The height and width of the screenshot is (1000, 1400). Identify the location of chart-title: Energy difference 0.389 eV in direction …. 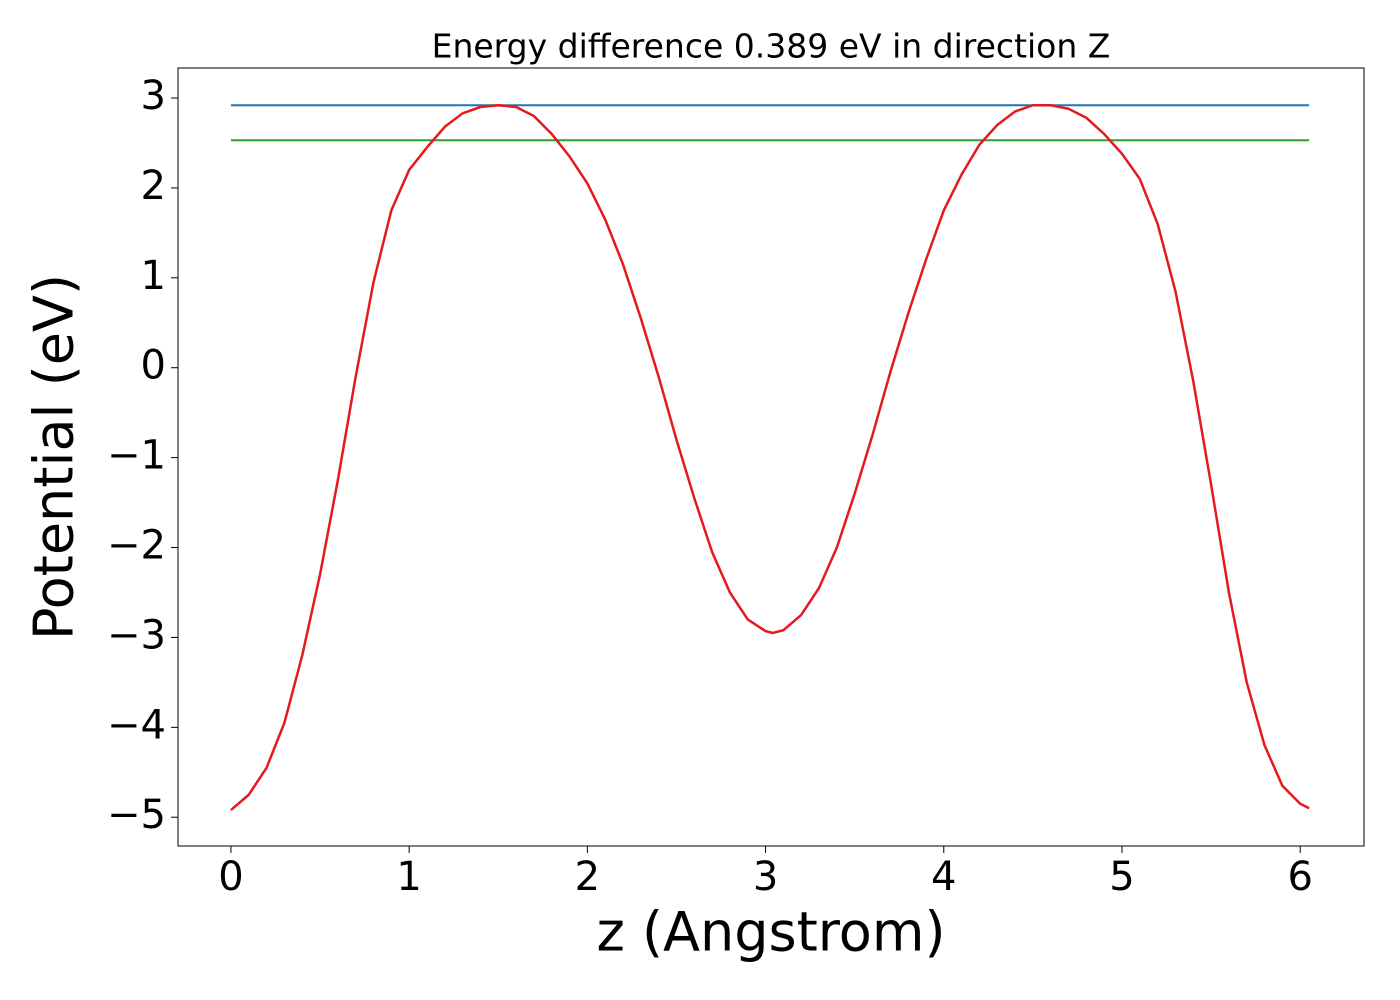
(771, 46).